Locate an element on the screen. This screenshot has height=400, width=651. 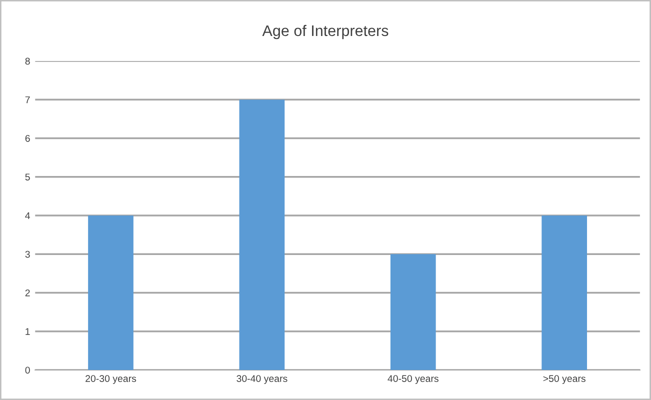
y-tick-label: 0 is located at coordinates (27, 370).